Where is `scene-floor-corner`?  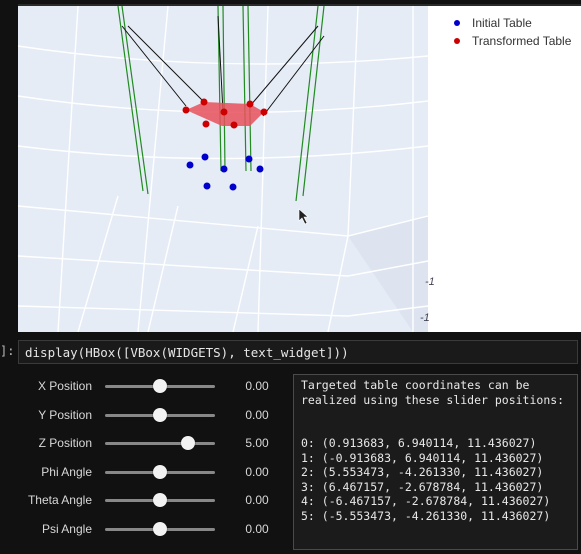 scene-floor-corner is located at coordinates (388, 274).